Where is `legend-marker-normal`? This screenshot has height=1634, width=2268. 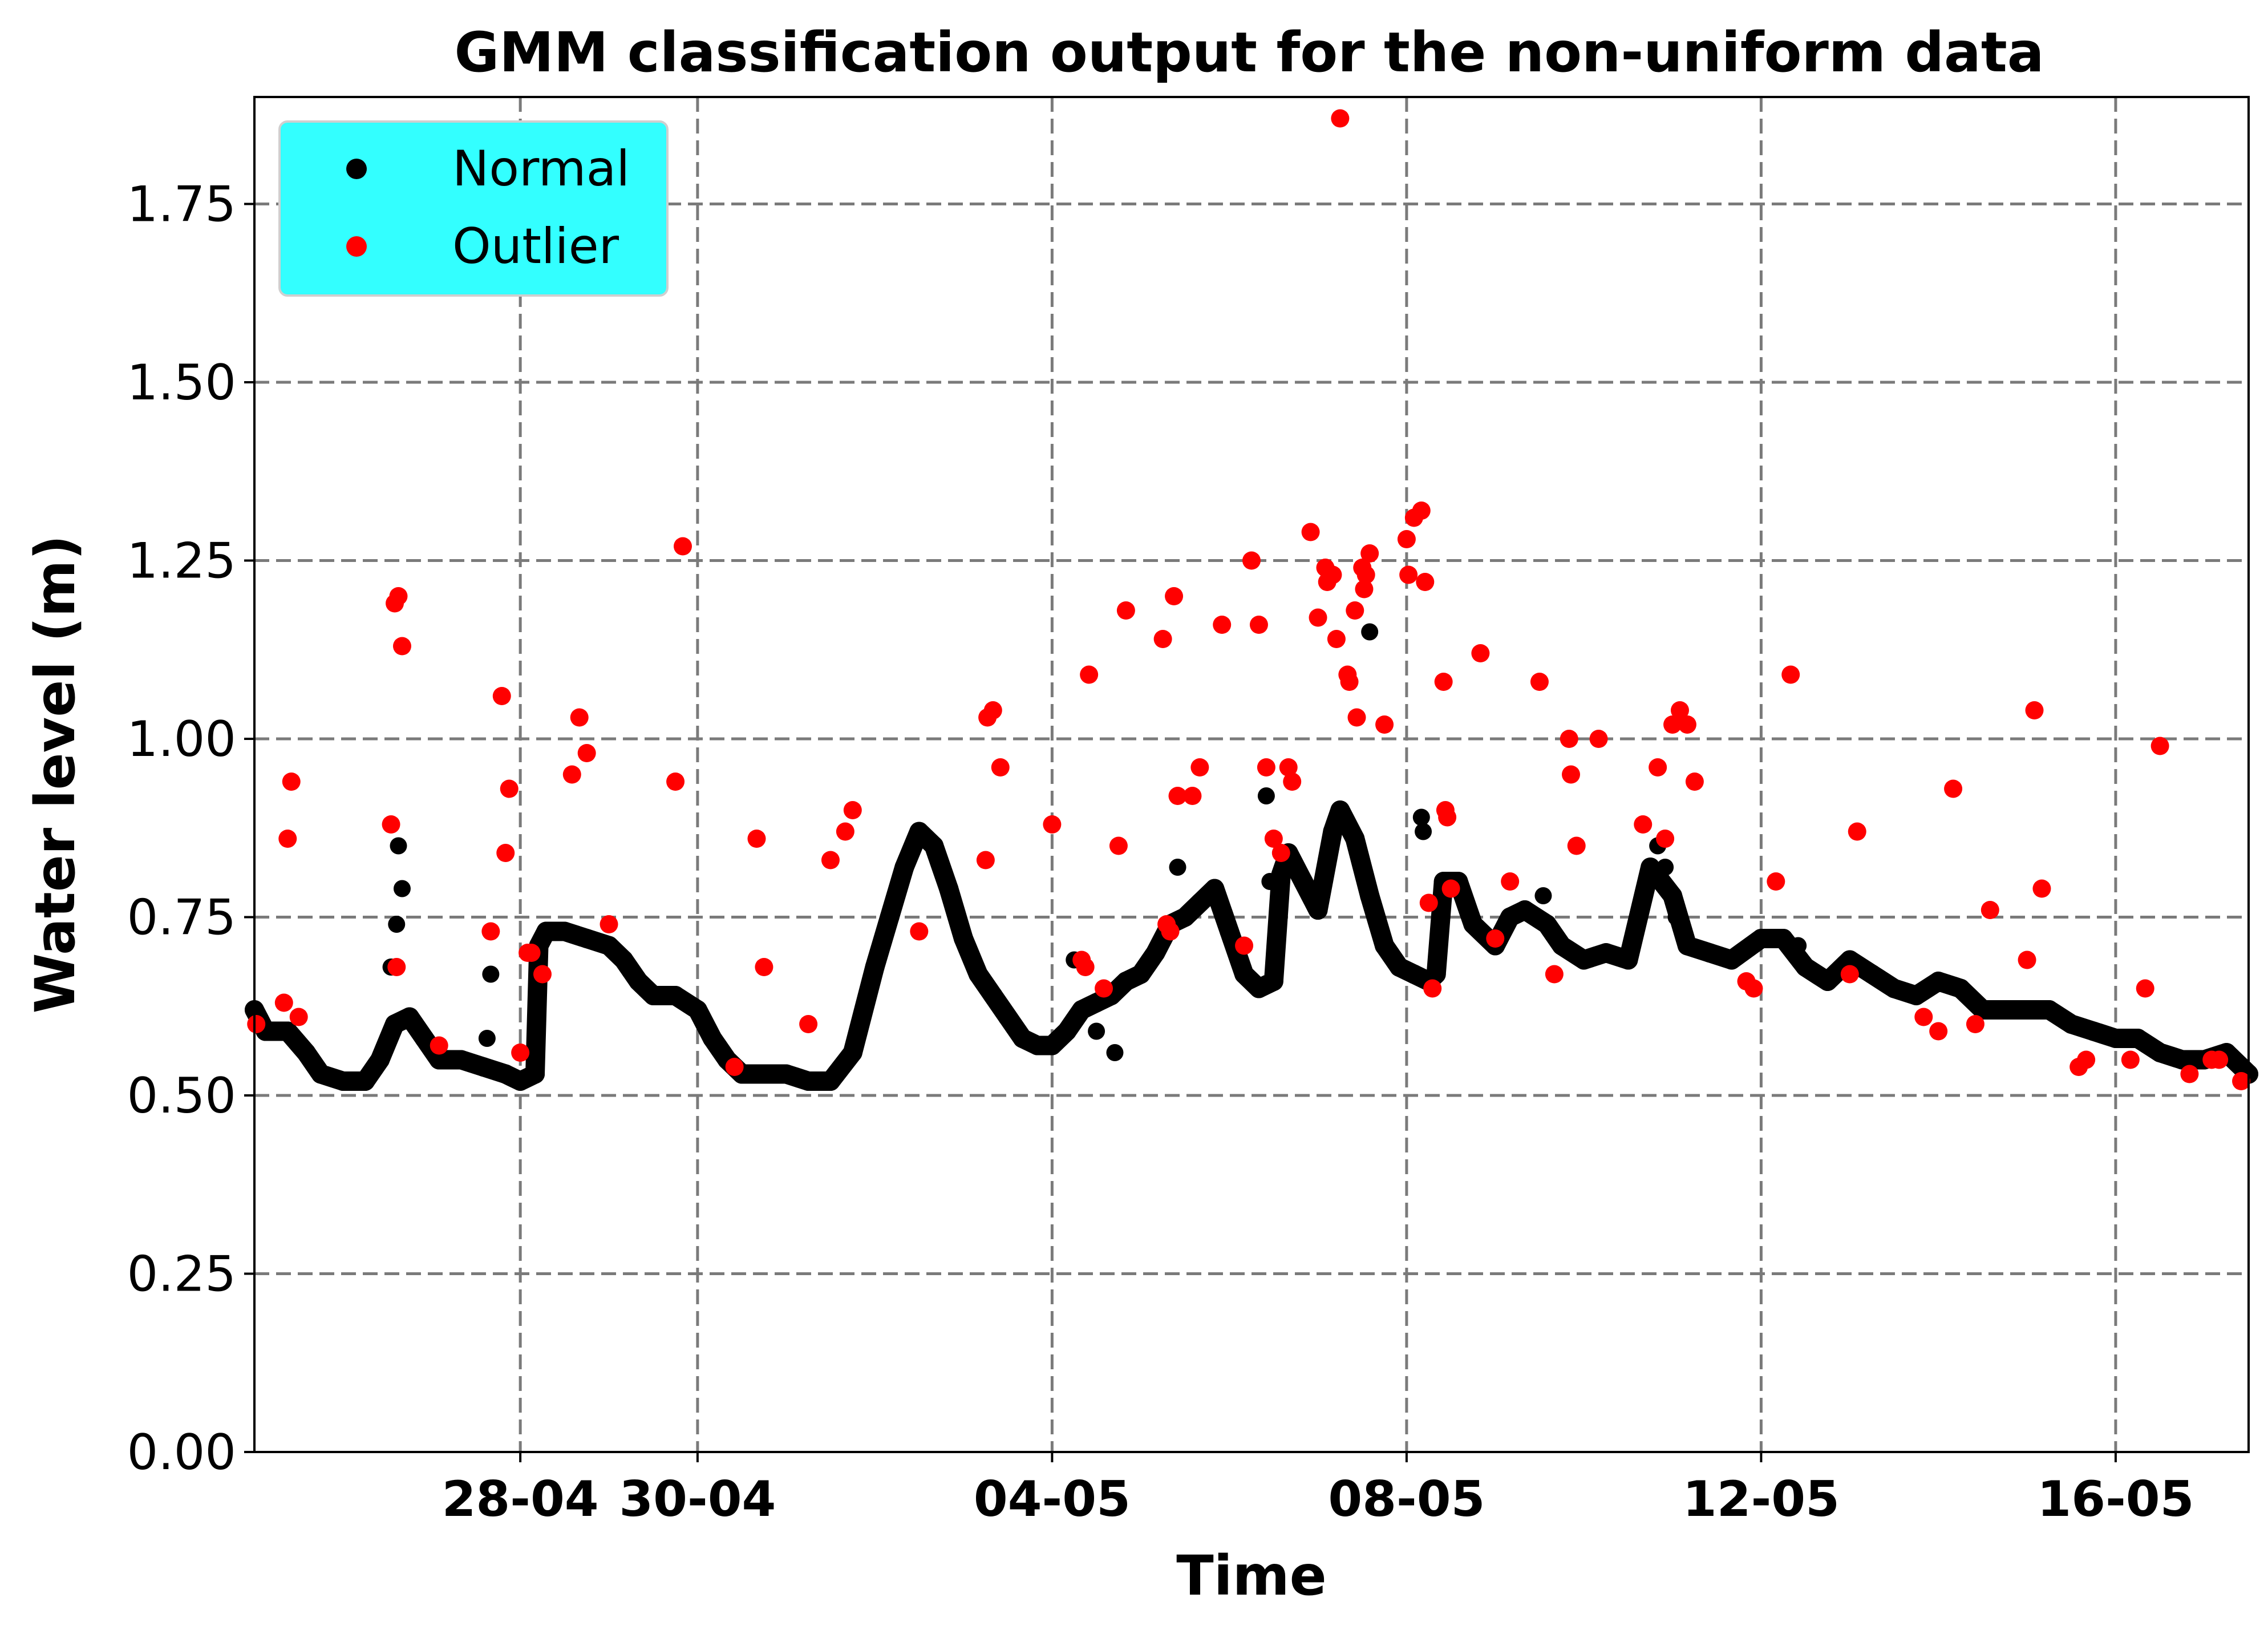
legend-marker-normal is located at coordinates (356, 169).